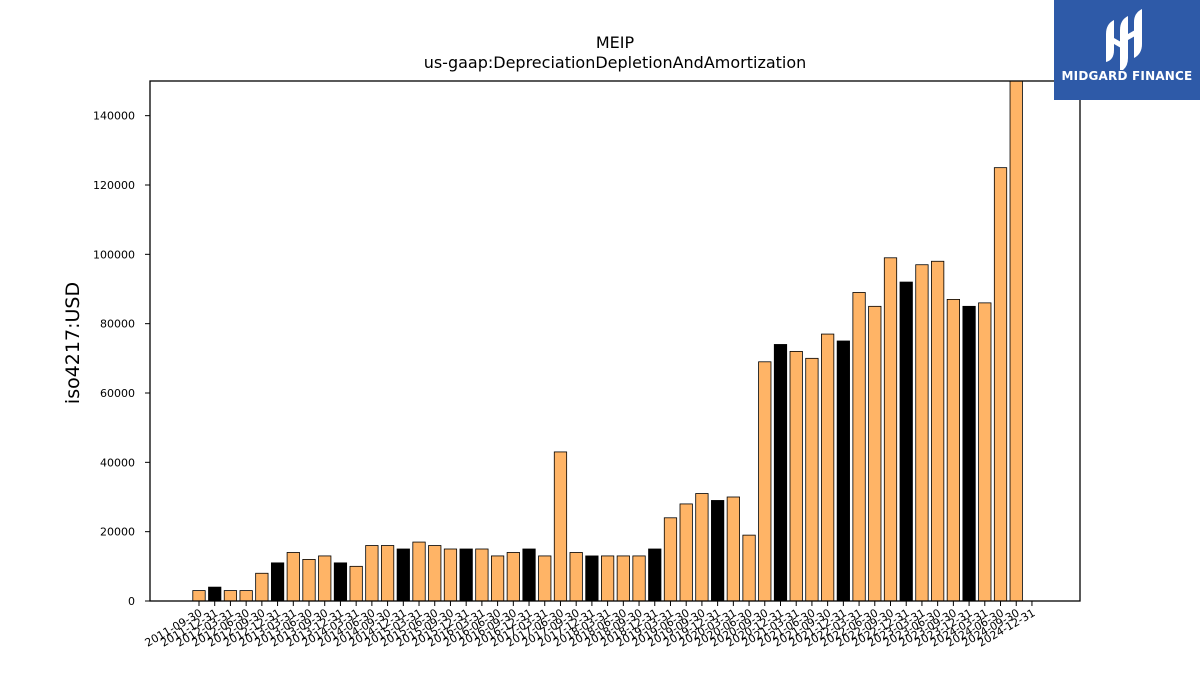 The image size is (1200, 675). What do you see at coordinates (1124, 39) in the screenshot?
I see `midgard-logo-icon` at bounding box center [1124, 39].